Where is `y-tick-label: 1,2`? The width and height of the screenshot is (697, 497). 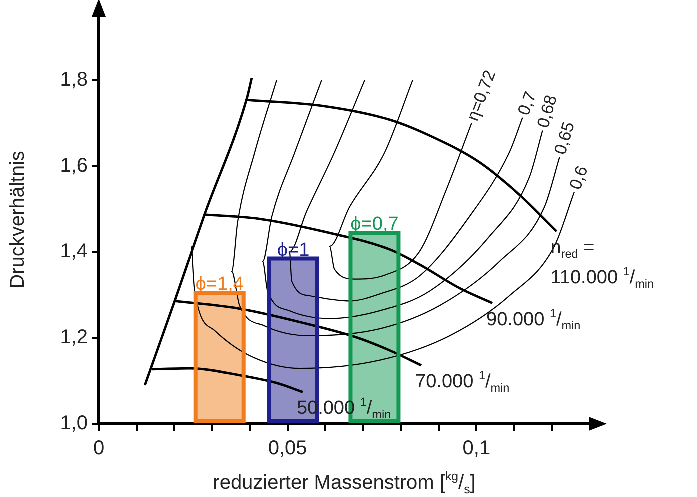 y-tick-label: 1,2 is located at coordinates (74, 337).